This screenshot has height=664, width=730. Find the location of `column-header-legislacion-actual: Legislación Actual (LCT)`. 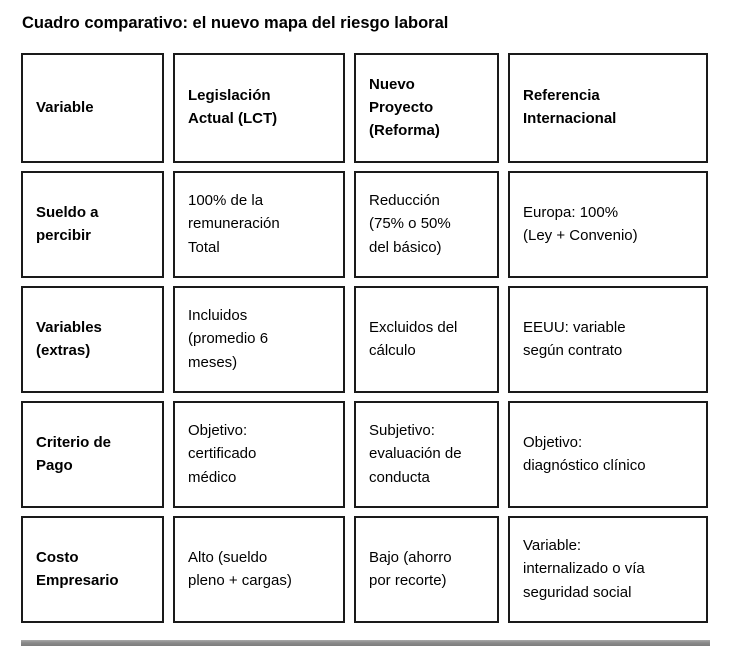

column-header-legislacion-actual: Legislación Actual (LCT) is located at coordinates (259, 108).